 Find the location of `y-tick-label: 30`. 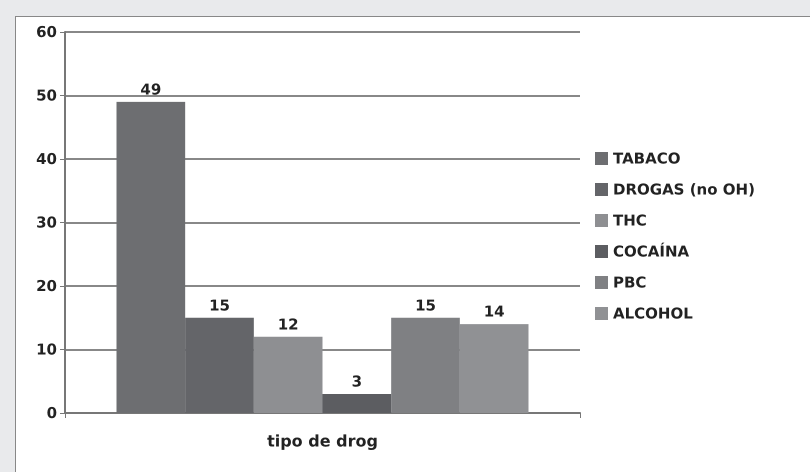

y-tick-label: 30 is located at coordinates (46, 223).